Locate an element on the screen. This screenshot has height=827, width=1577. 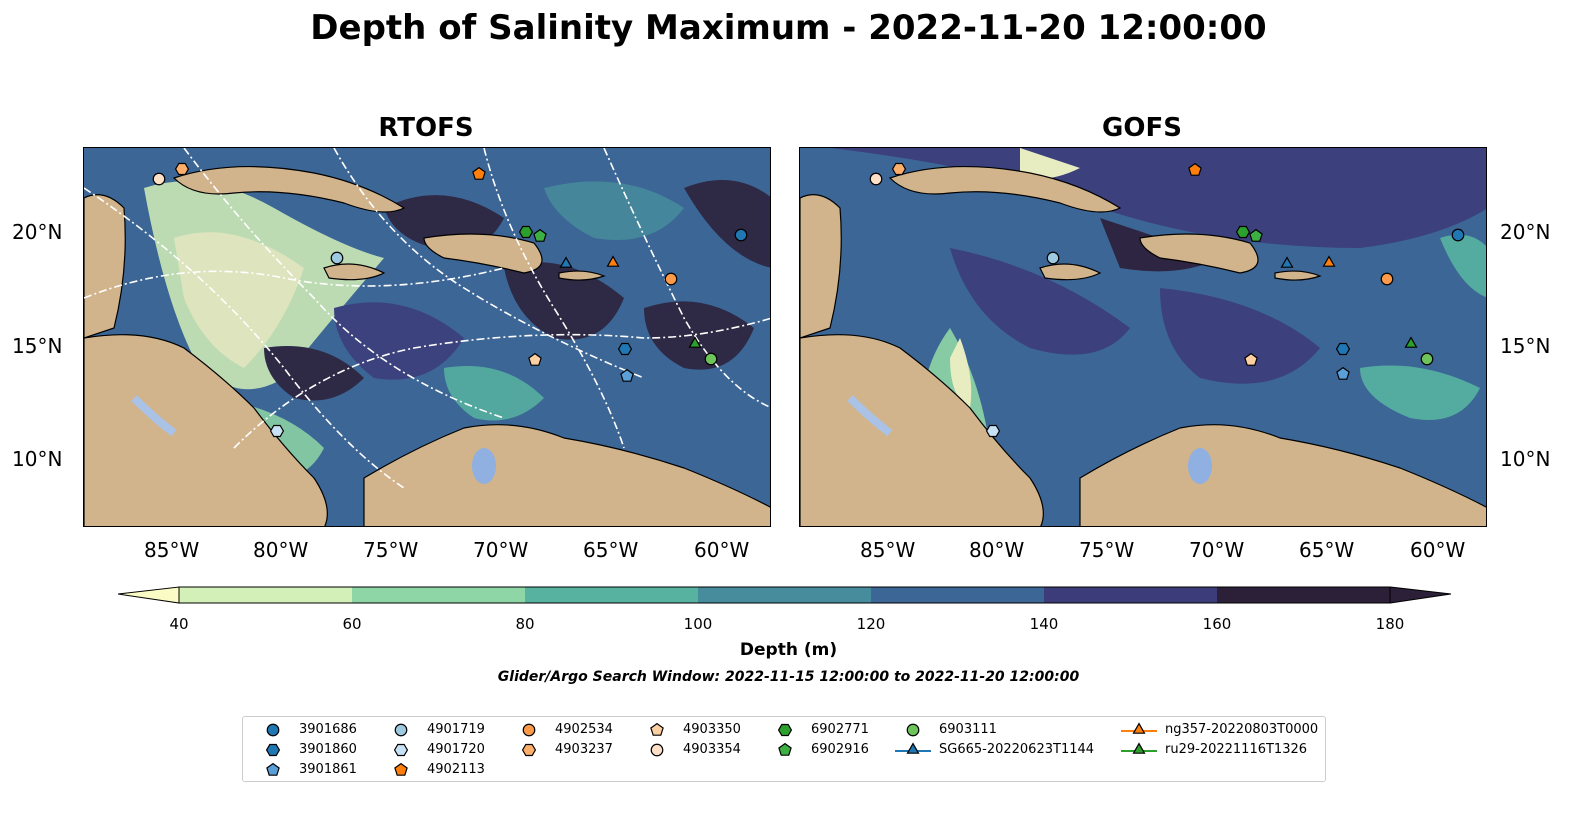
legend-label: 3901686 is located at coordinates (328, 729).